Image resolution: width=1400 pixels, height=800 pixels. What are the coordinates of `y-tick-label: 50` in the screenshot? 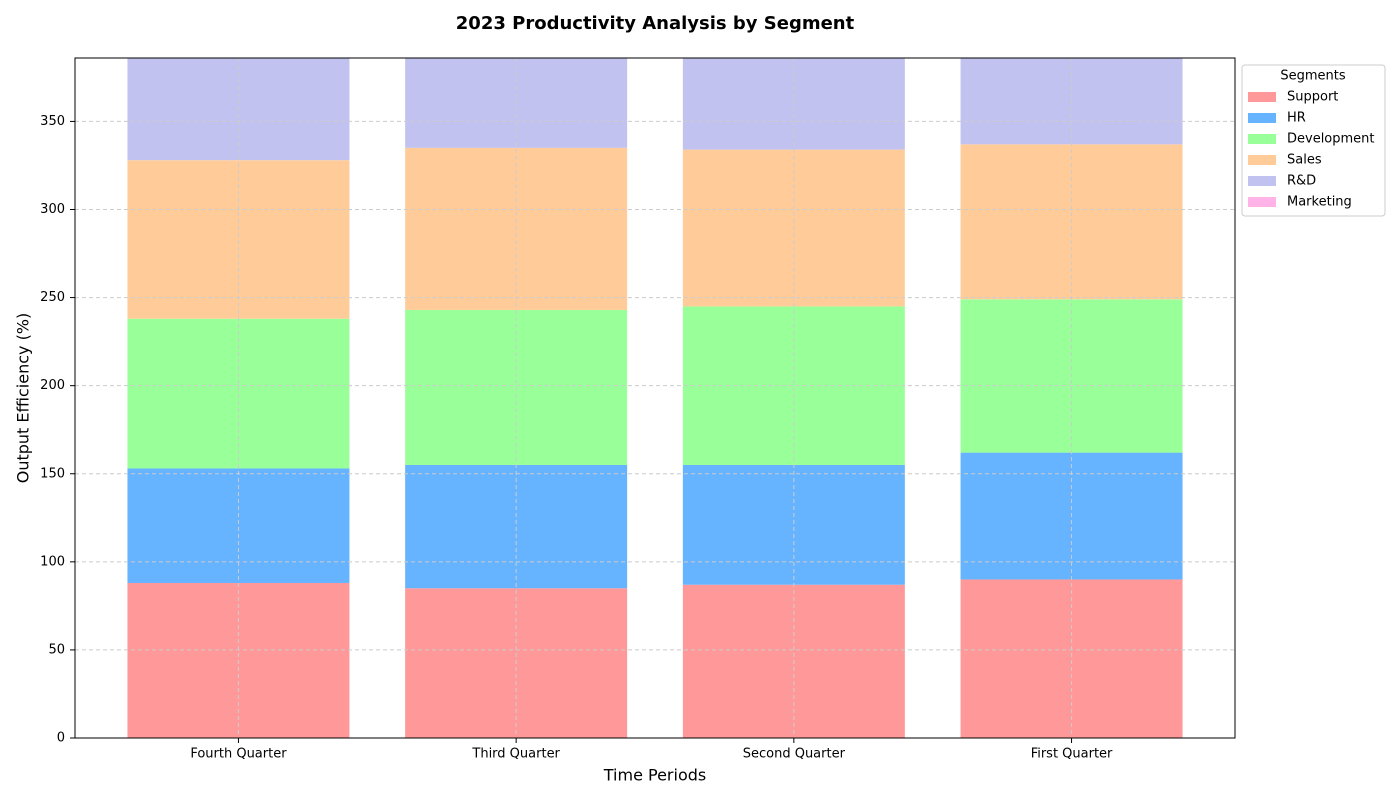 It's located at (56, 649).